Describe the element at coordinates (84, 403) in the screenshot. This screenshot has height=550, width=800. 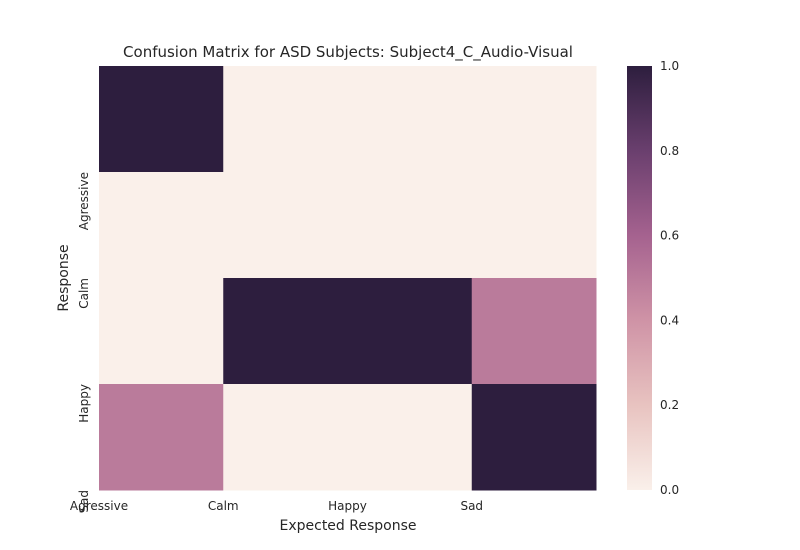
I see `y-tick-label: Happy` at that location.